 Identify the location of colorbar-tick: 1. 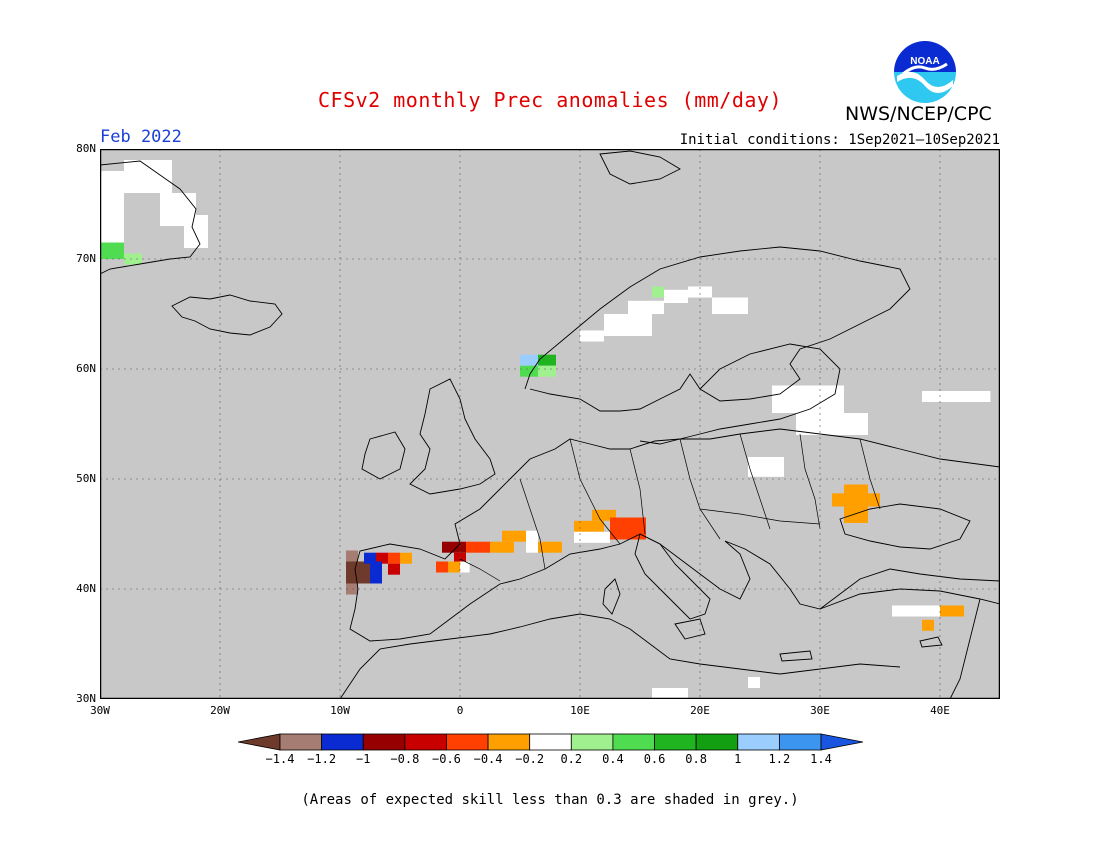
(738, 759).